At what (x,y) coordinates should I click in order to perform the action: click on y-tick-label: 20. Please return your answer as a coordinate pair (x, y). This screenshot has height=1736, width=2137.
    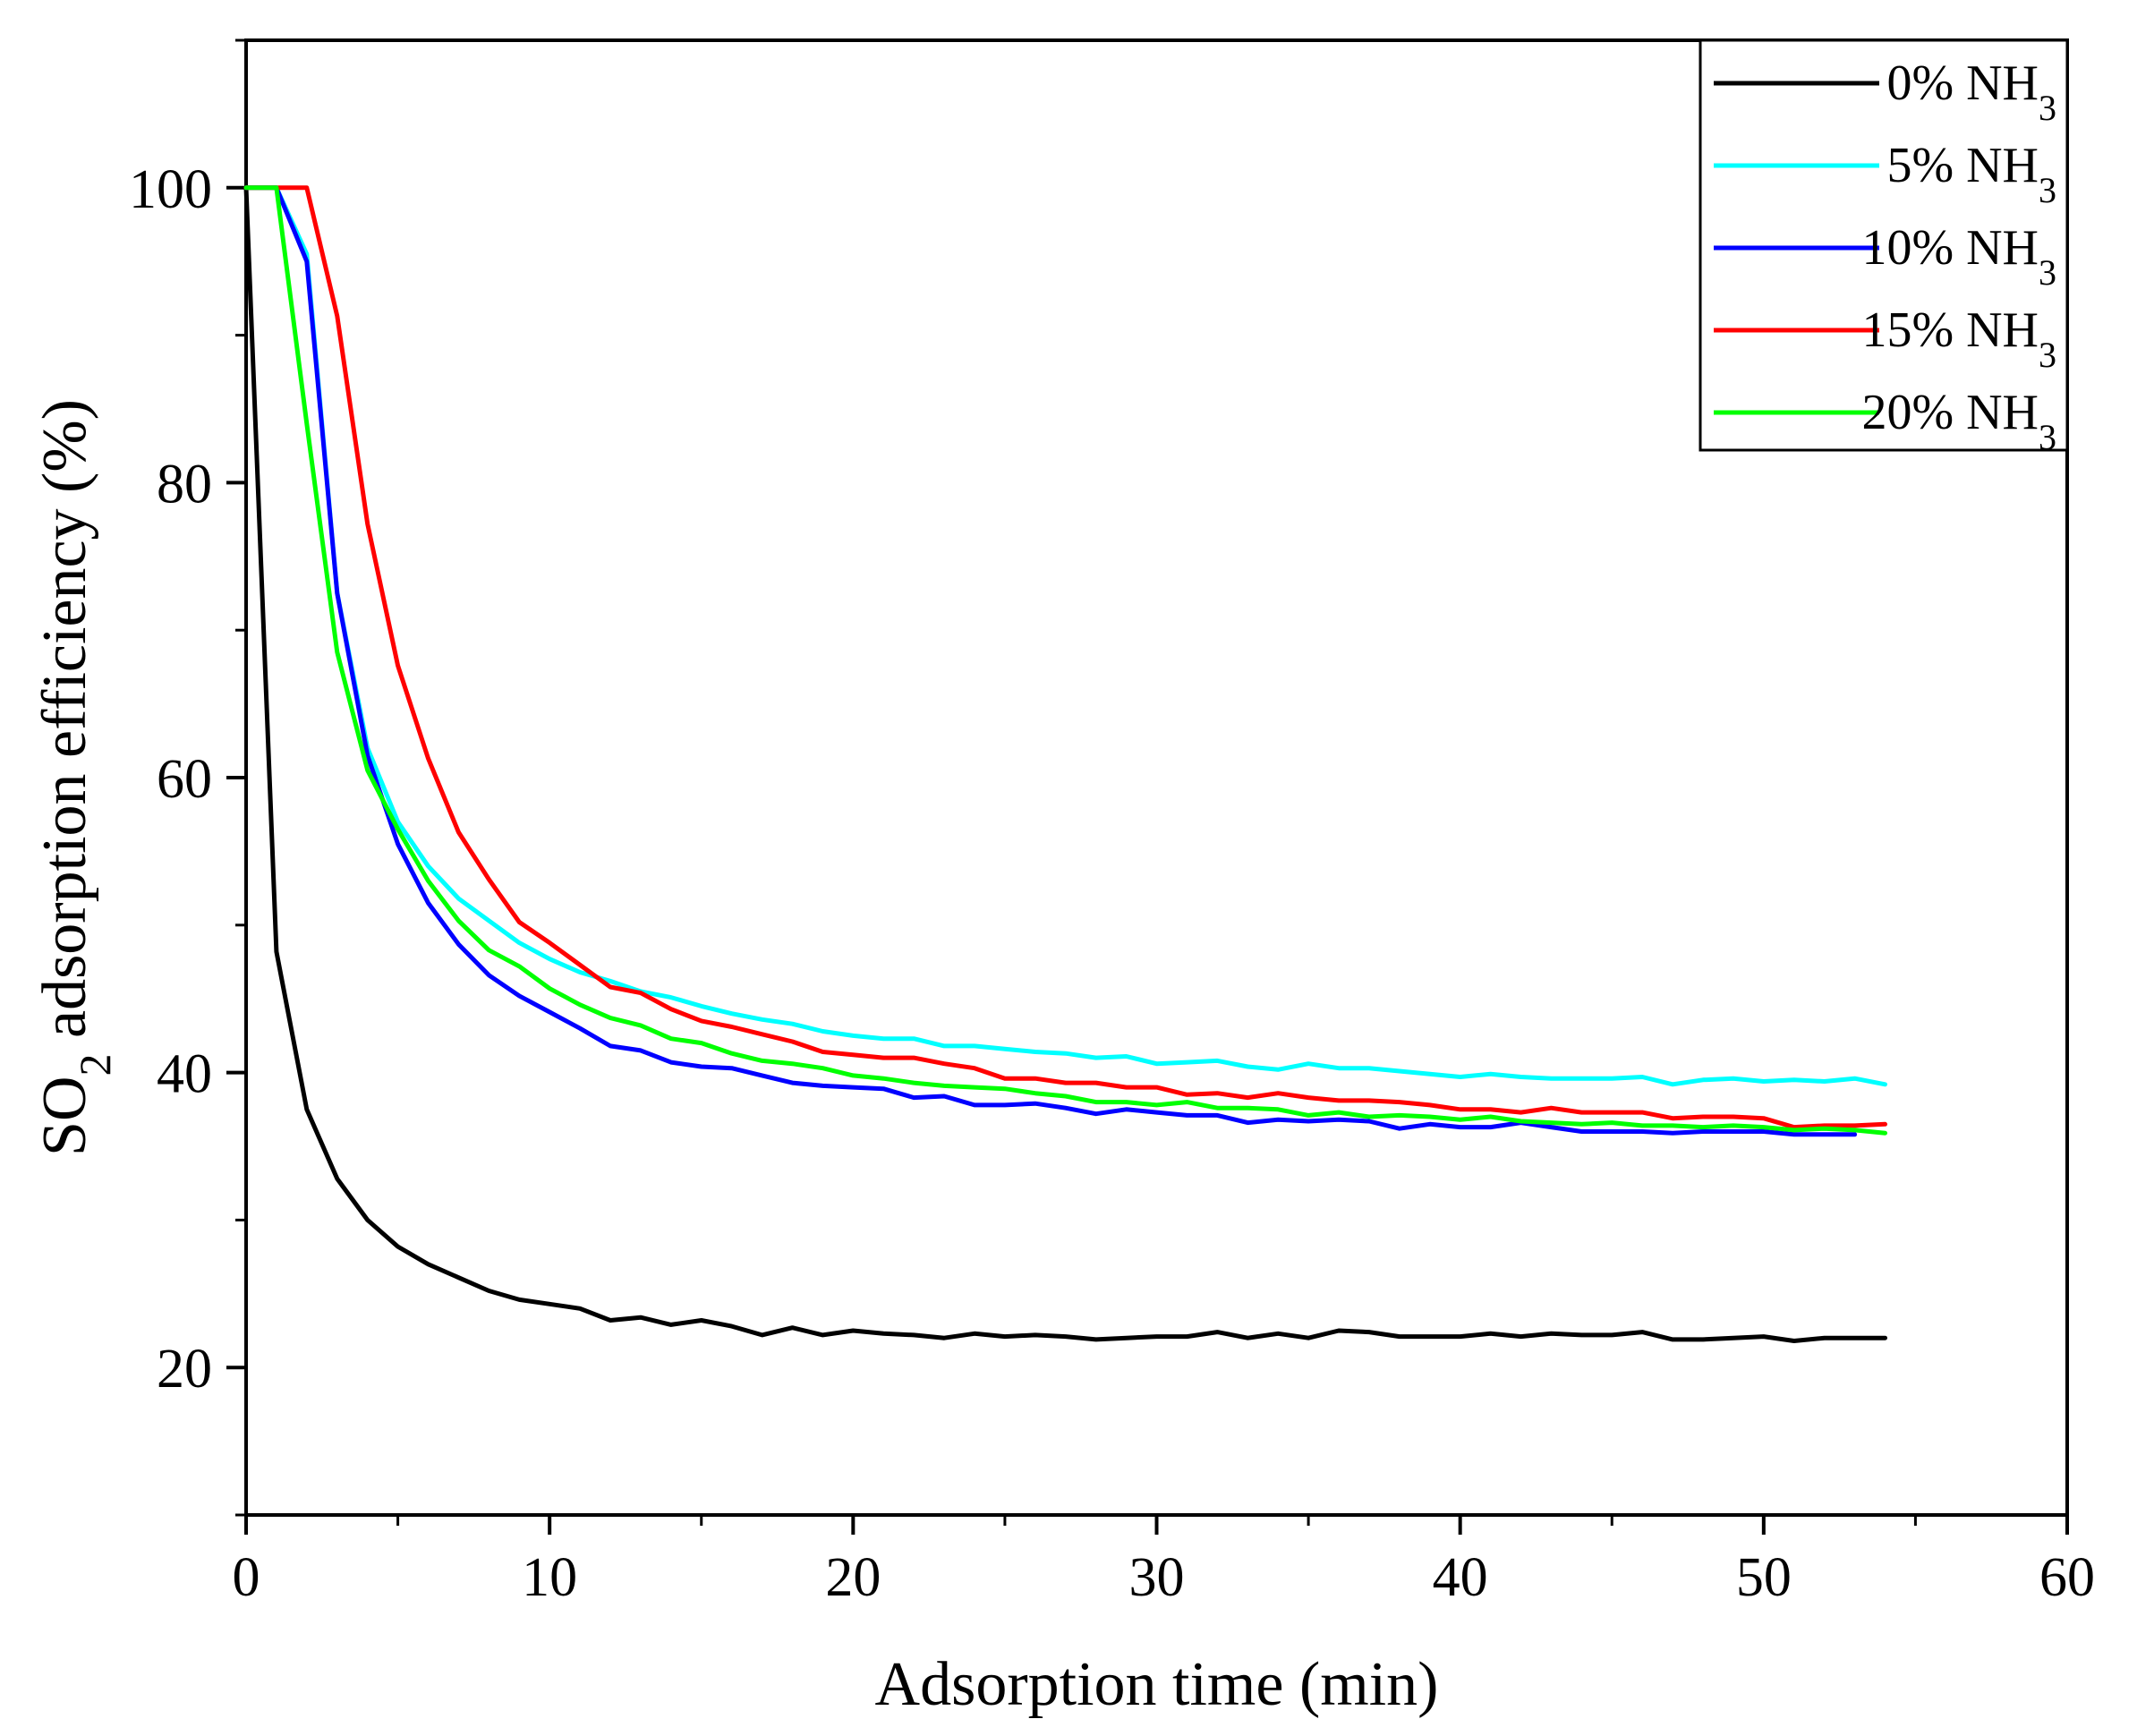
    Looking at the image, I should click on (185, 1370).